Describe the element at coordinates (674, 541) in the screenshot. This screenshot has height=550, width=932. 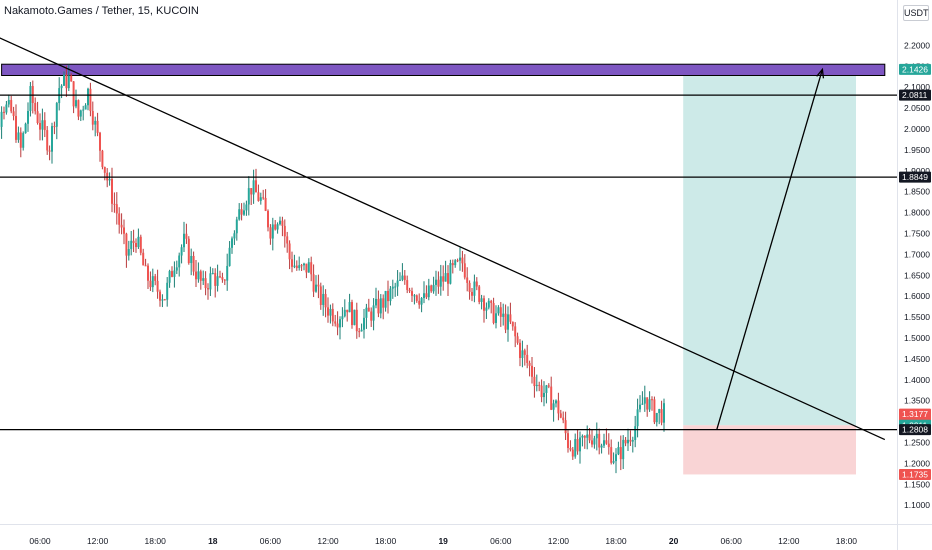
I see `time-tick-label: 20` at that location.